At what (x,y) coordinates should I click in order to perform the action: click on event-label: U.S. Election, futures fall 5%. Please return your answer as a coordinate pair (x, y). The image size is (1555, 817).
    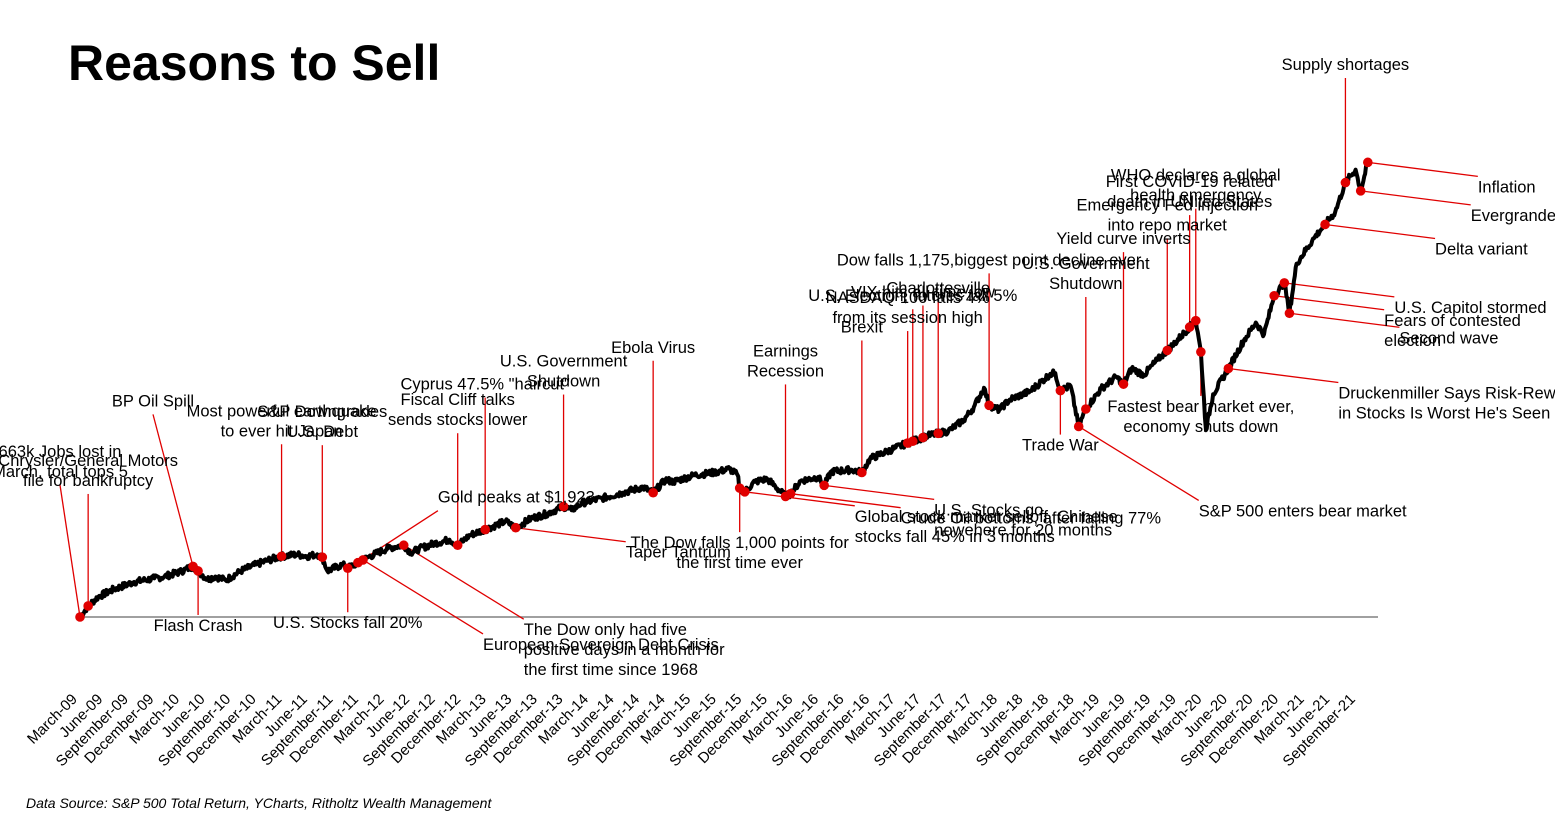
    Looking at the image, I should click on (912, 296).